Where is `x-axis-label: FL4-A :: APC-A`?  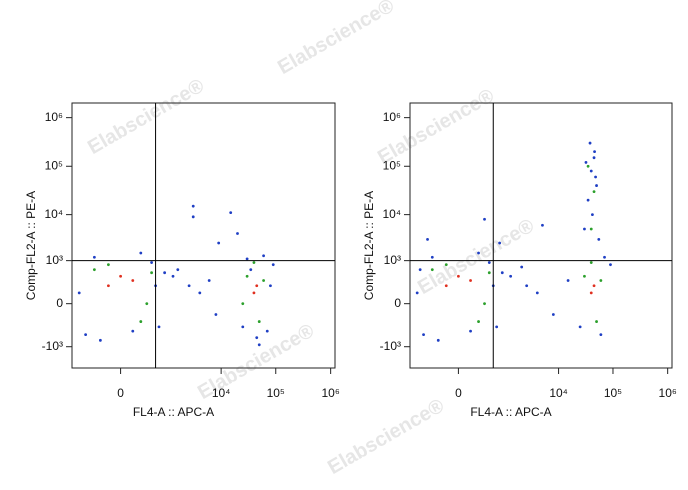 x-axis-label: FL4-A :: APC-A is located at coordinates (510, 412).